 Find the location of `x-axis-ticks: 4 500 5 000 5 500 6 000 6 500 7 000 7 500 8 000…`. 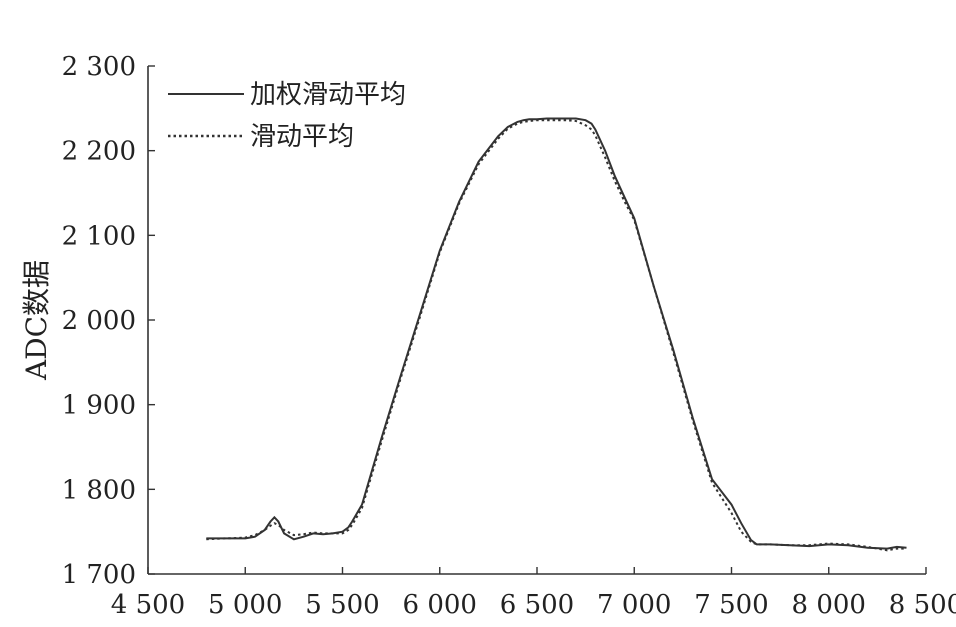

x-axis-ticks: 4 500 5 000 5 500 6 000 6 500 7 000 7 500 8 000… is located at coordinates (533, 593).